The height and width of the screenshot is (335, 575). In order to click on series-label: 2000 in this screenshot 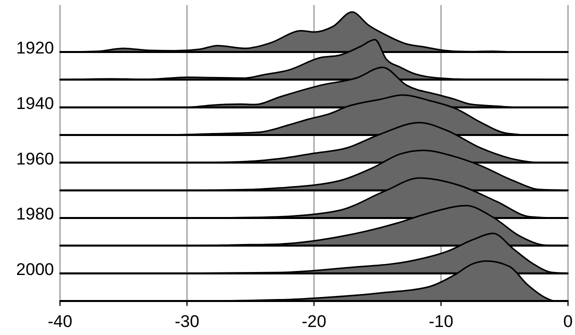, I will do `click(35, 270)`.